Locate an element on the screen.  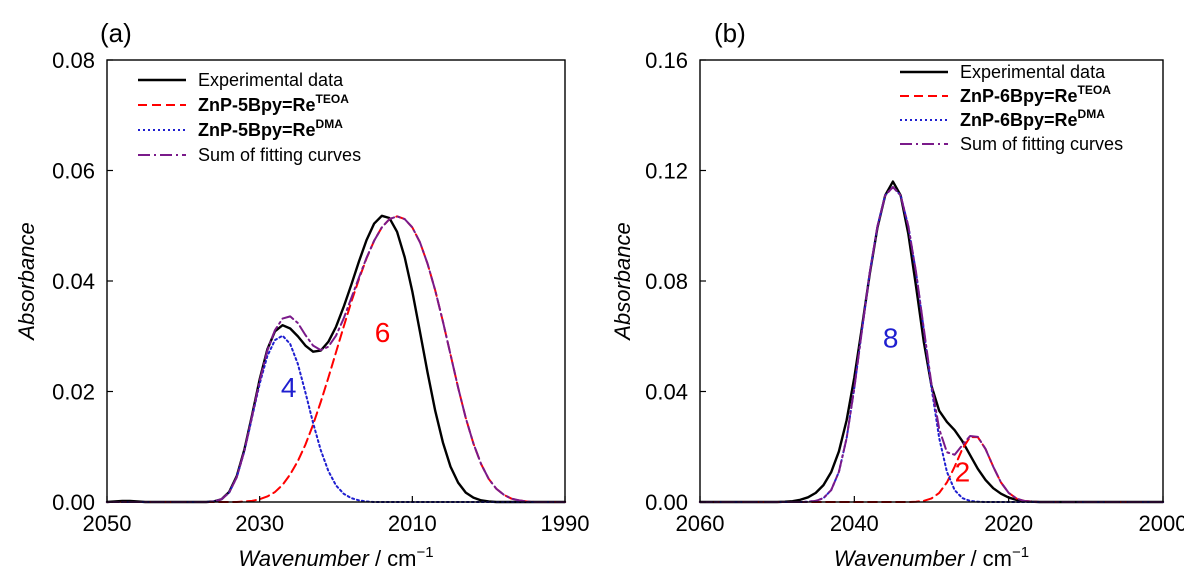
panel-label: (b) is located at coordinates (730, 33).